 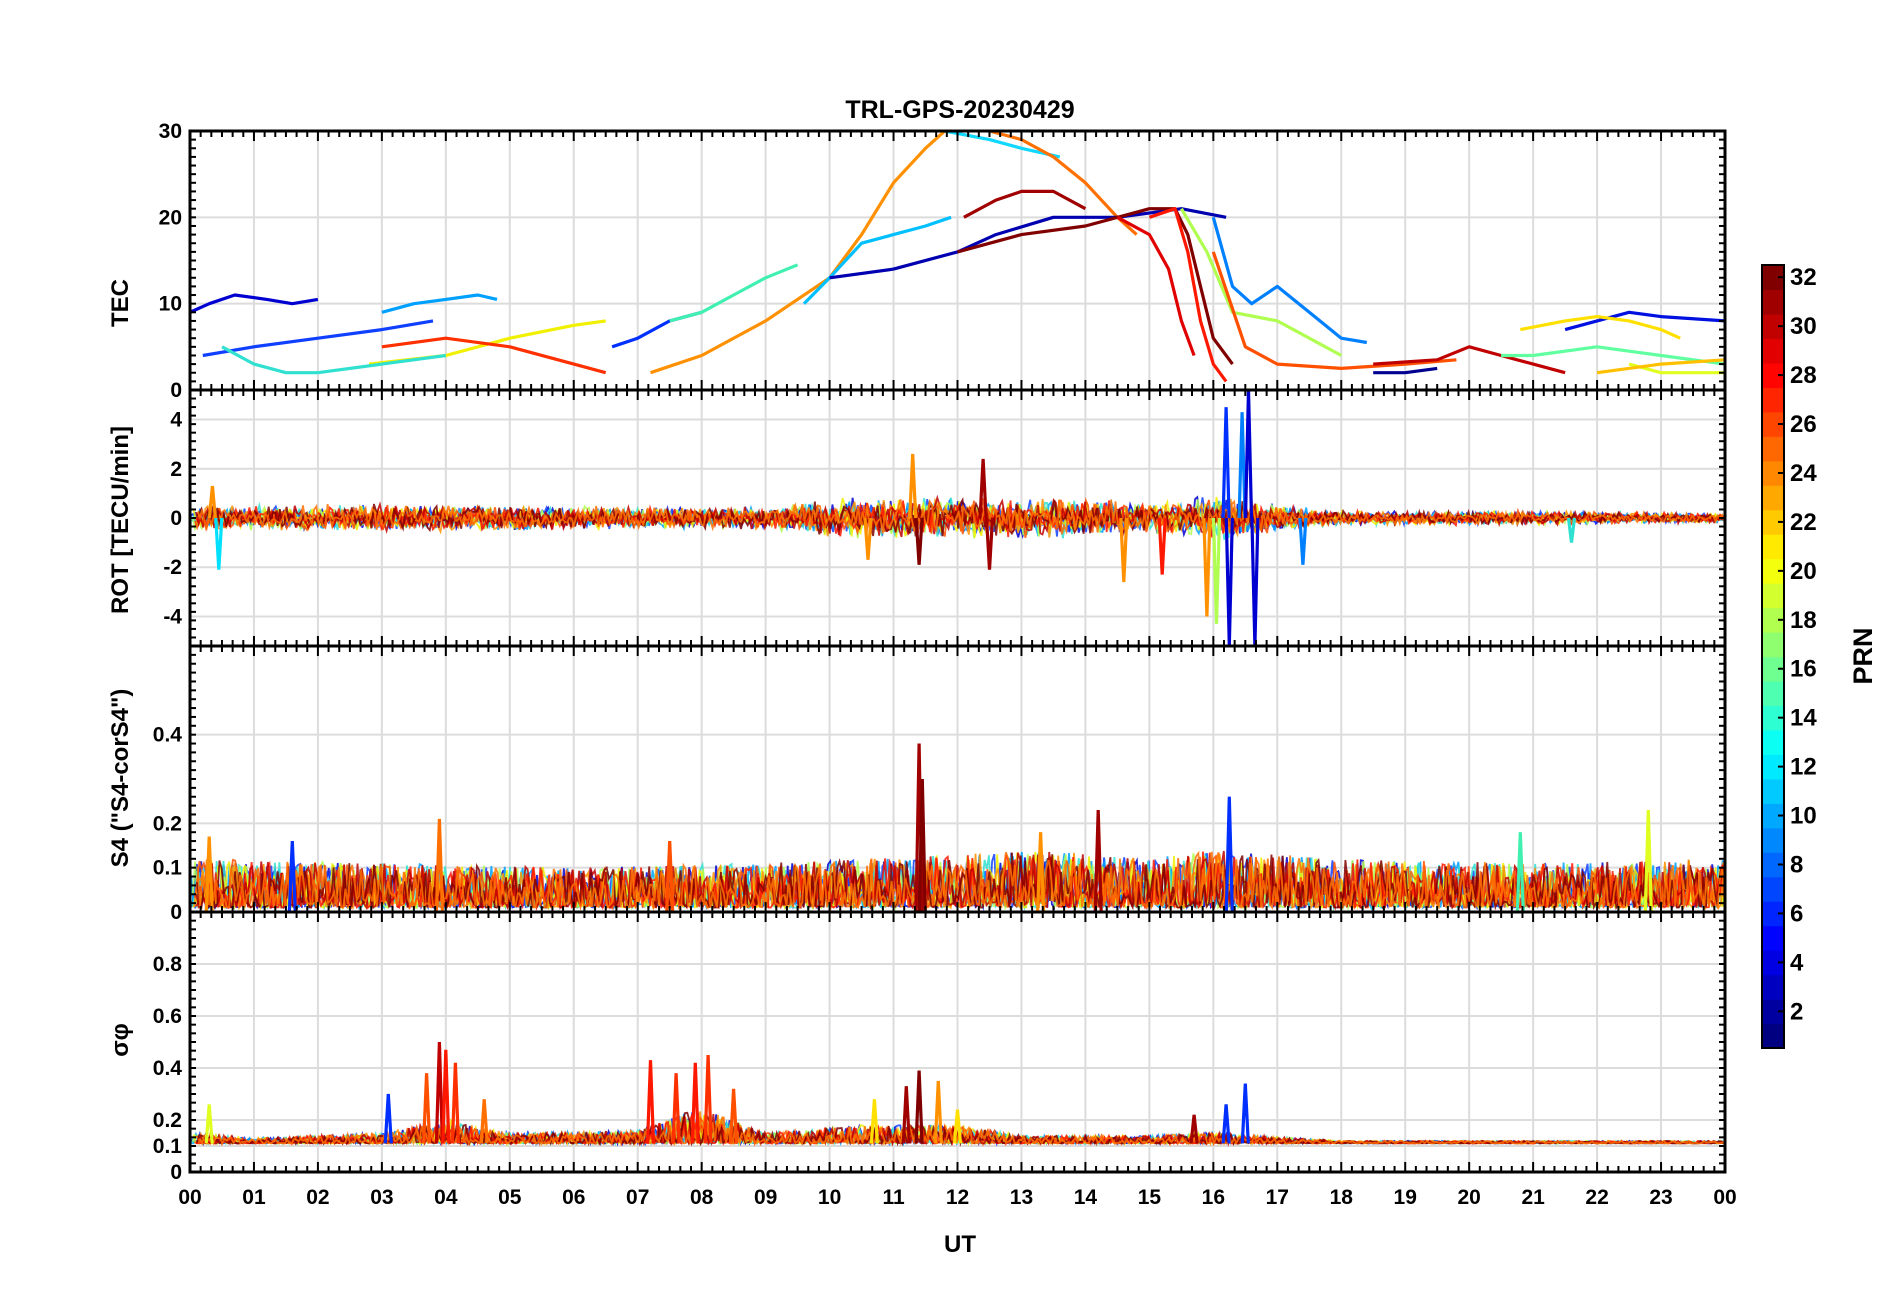 I want to click on x-tick-label: 18, so click(x=1342, y=1197).